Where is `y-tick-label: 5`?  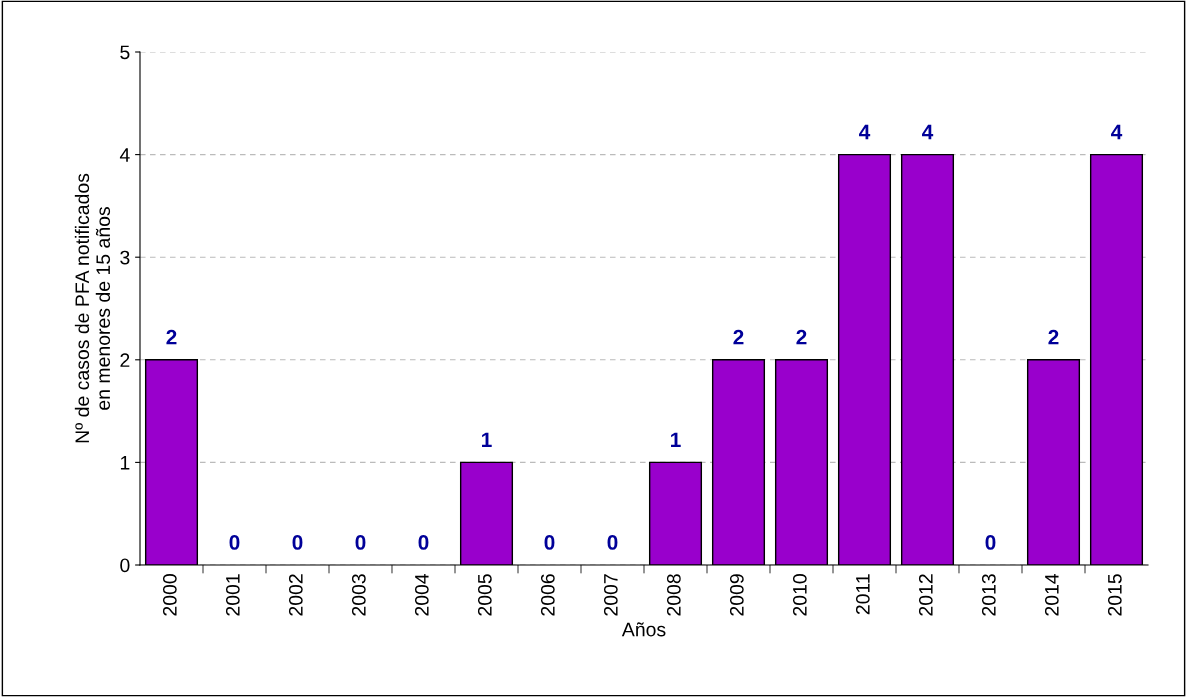
y-tick-label: 5 is located at coordinates (125, 52).